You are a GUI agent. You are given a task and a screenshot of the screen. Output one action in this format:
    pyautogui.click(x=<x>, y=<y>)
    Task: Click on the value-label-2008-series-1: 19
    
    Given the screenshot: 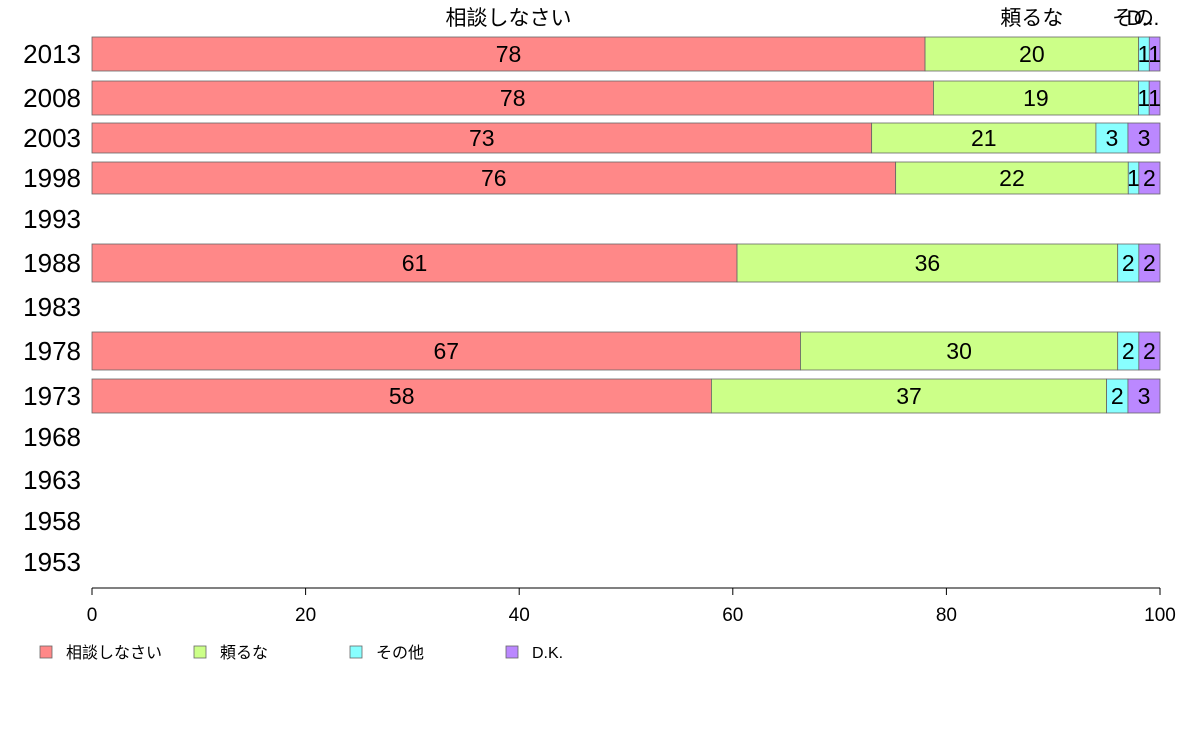 What is the action you would take?
    pyautogui.click(x=1036, y=98)
    